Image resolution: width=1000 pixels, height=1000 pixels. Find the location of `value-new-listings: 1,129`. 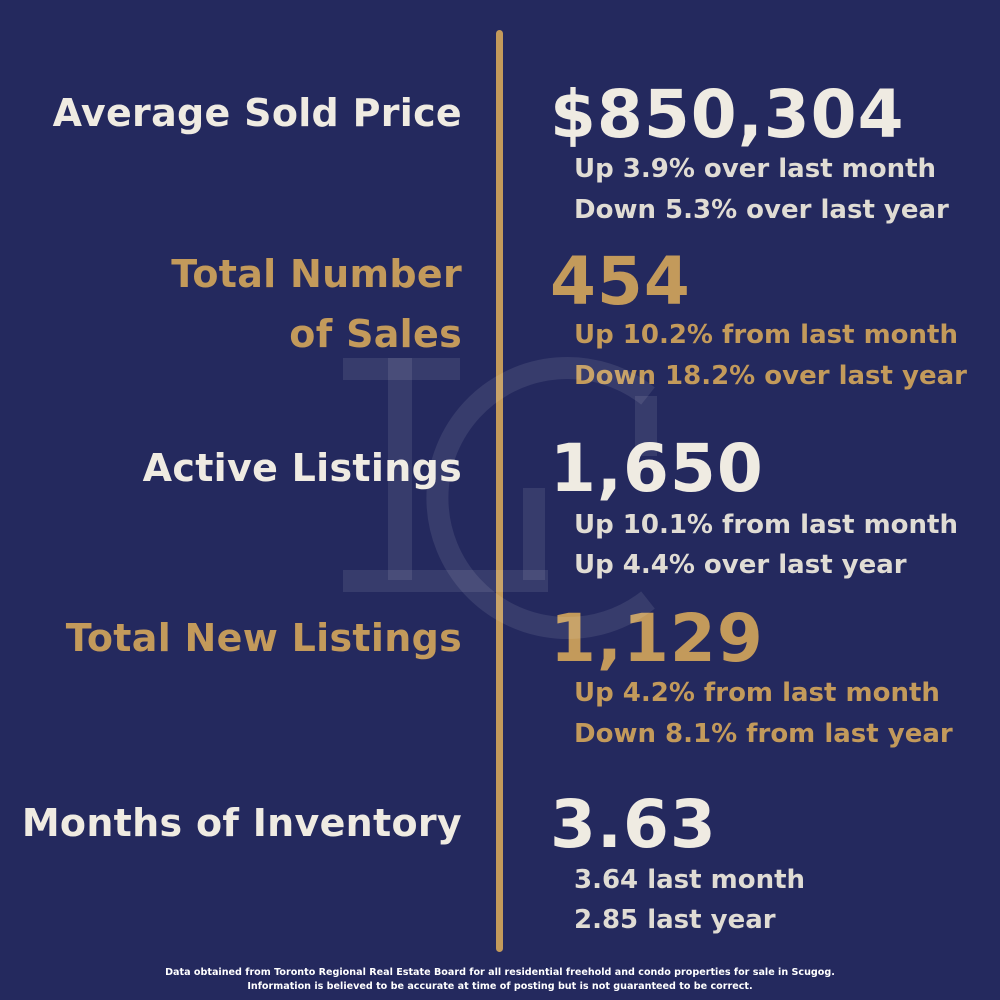

value-new-listings: 1,129 is located at coordinates (657, 638).